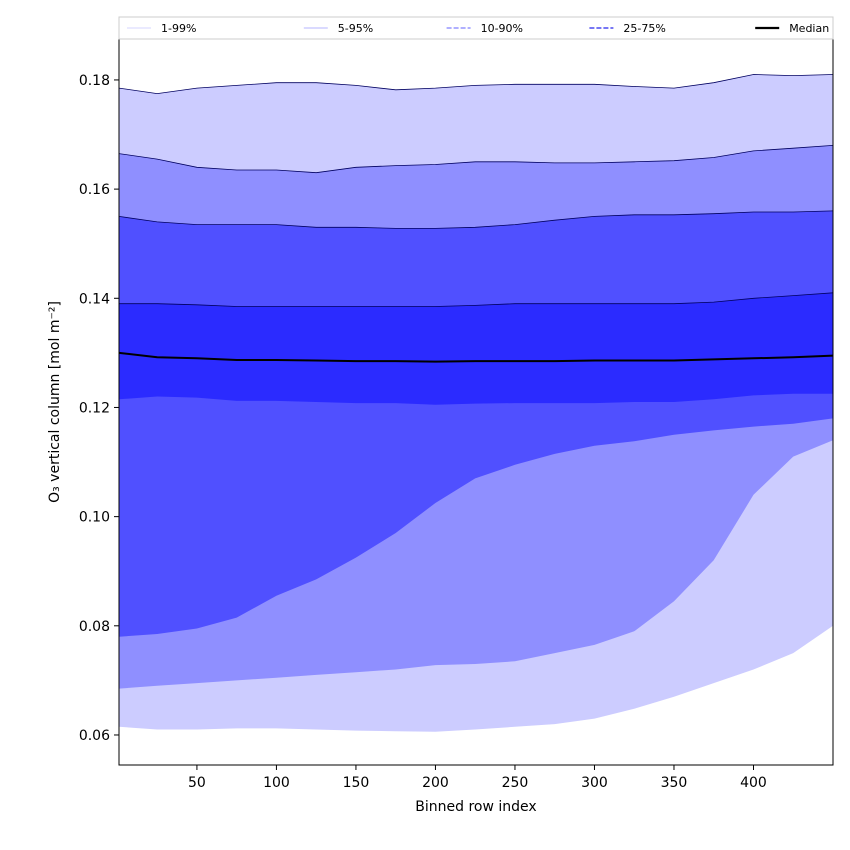  I want to click on median-layer, so click(476, 357).